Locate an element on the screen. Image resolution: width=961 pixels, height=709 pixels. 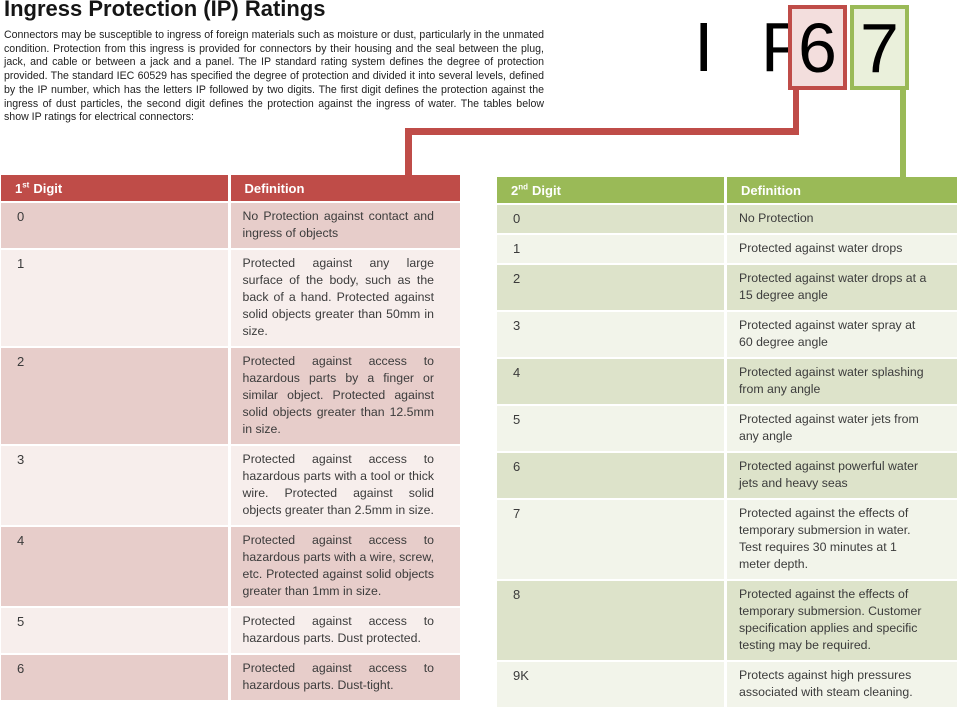
table-row: 0 No Protection is located at coordinates (727, 220).